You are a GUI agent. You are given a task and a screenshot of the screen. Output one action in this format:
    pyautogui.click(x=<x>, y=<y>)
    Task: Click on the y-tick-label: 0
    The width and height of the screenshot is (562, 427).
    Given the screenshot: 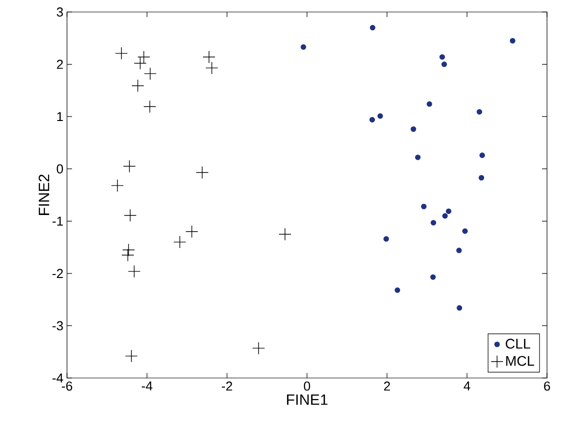 What is the action you would take?
    pyautogui.click(x=59, y=169)
    